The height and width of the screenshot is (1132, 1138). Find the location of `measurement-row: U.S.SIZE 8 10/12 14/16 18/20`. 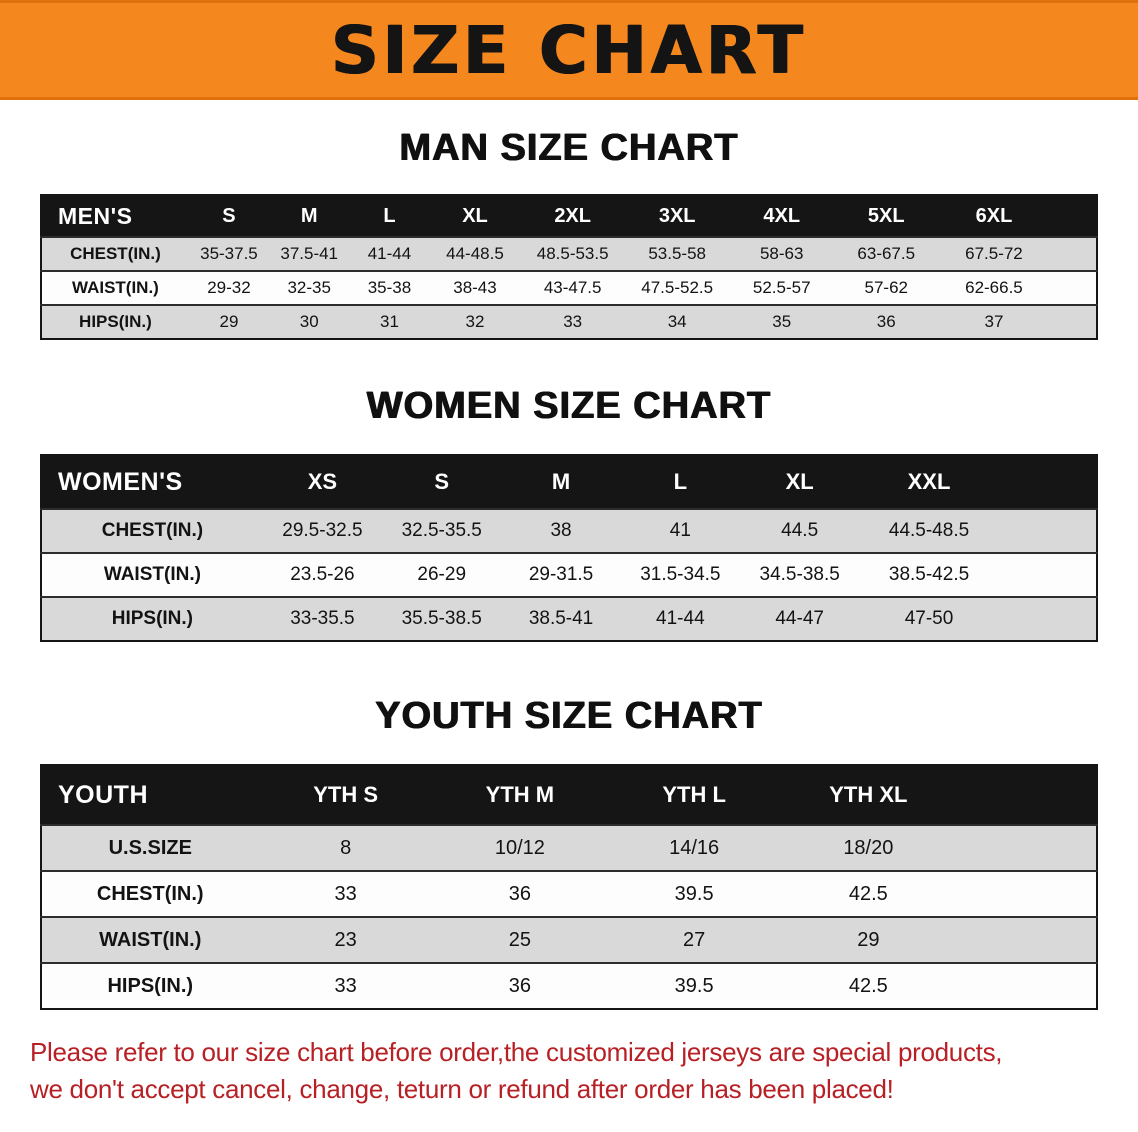

measurement-row: U.S.SIZE 8 10/12 14/16 18/20 is located at coordinates (569, 847).